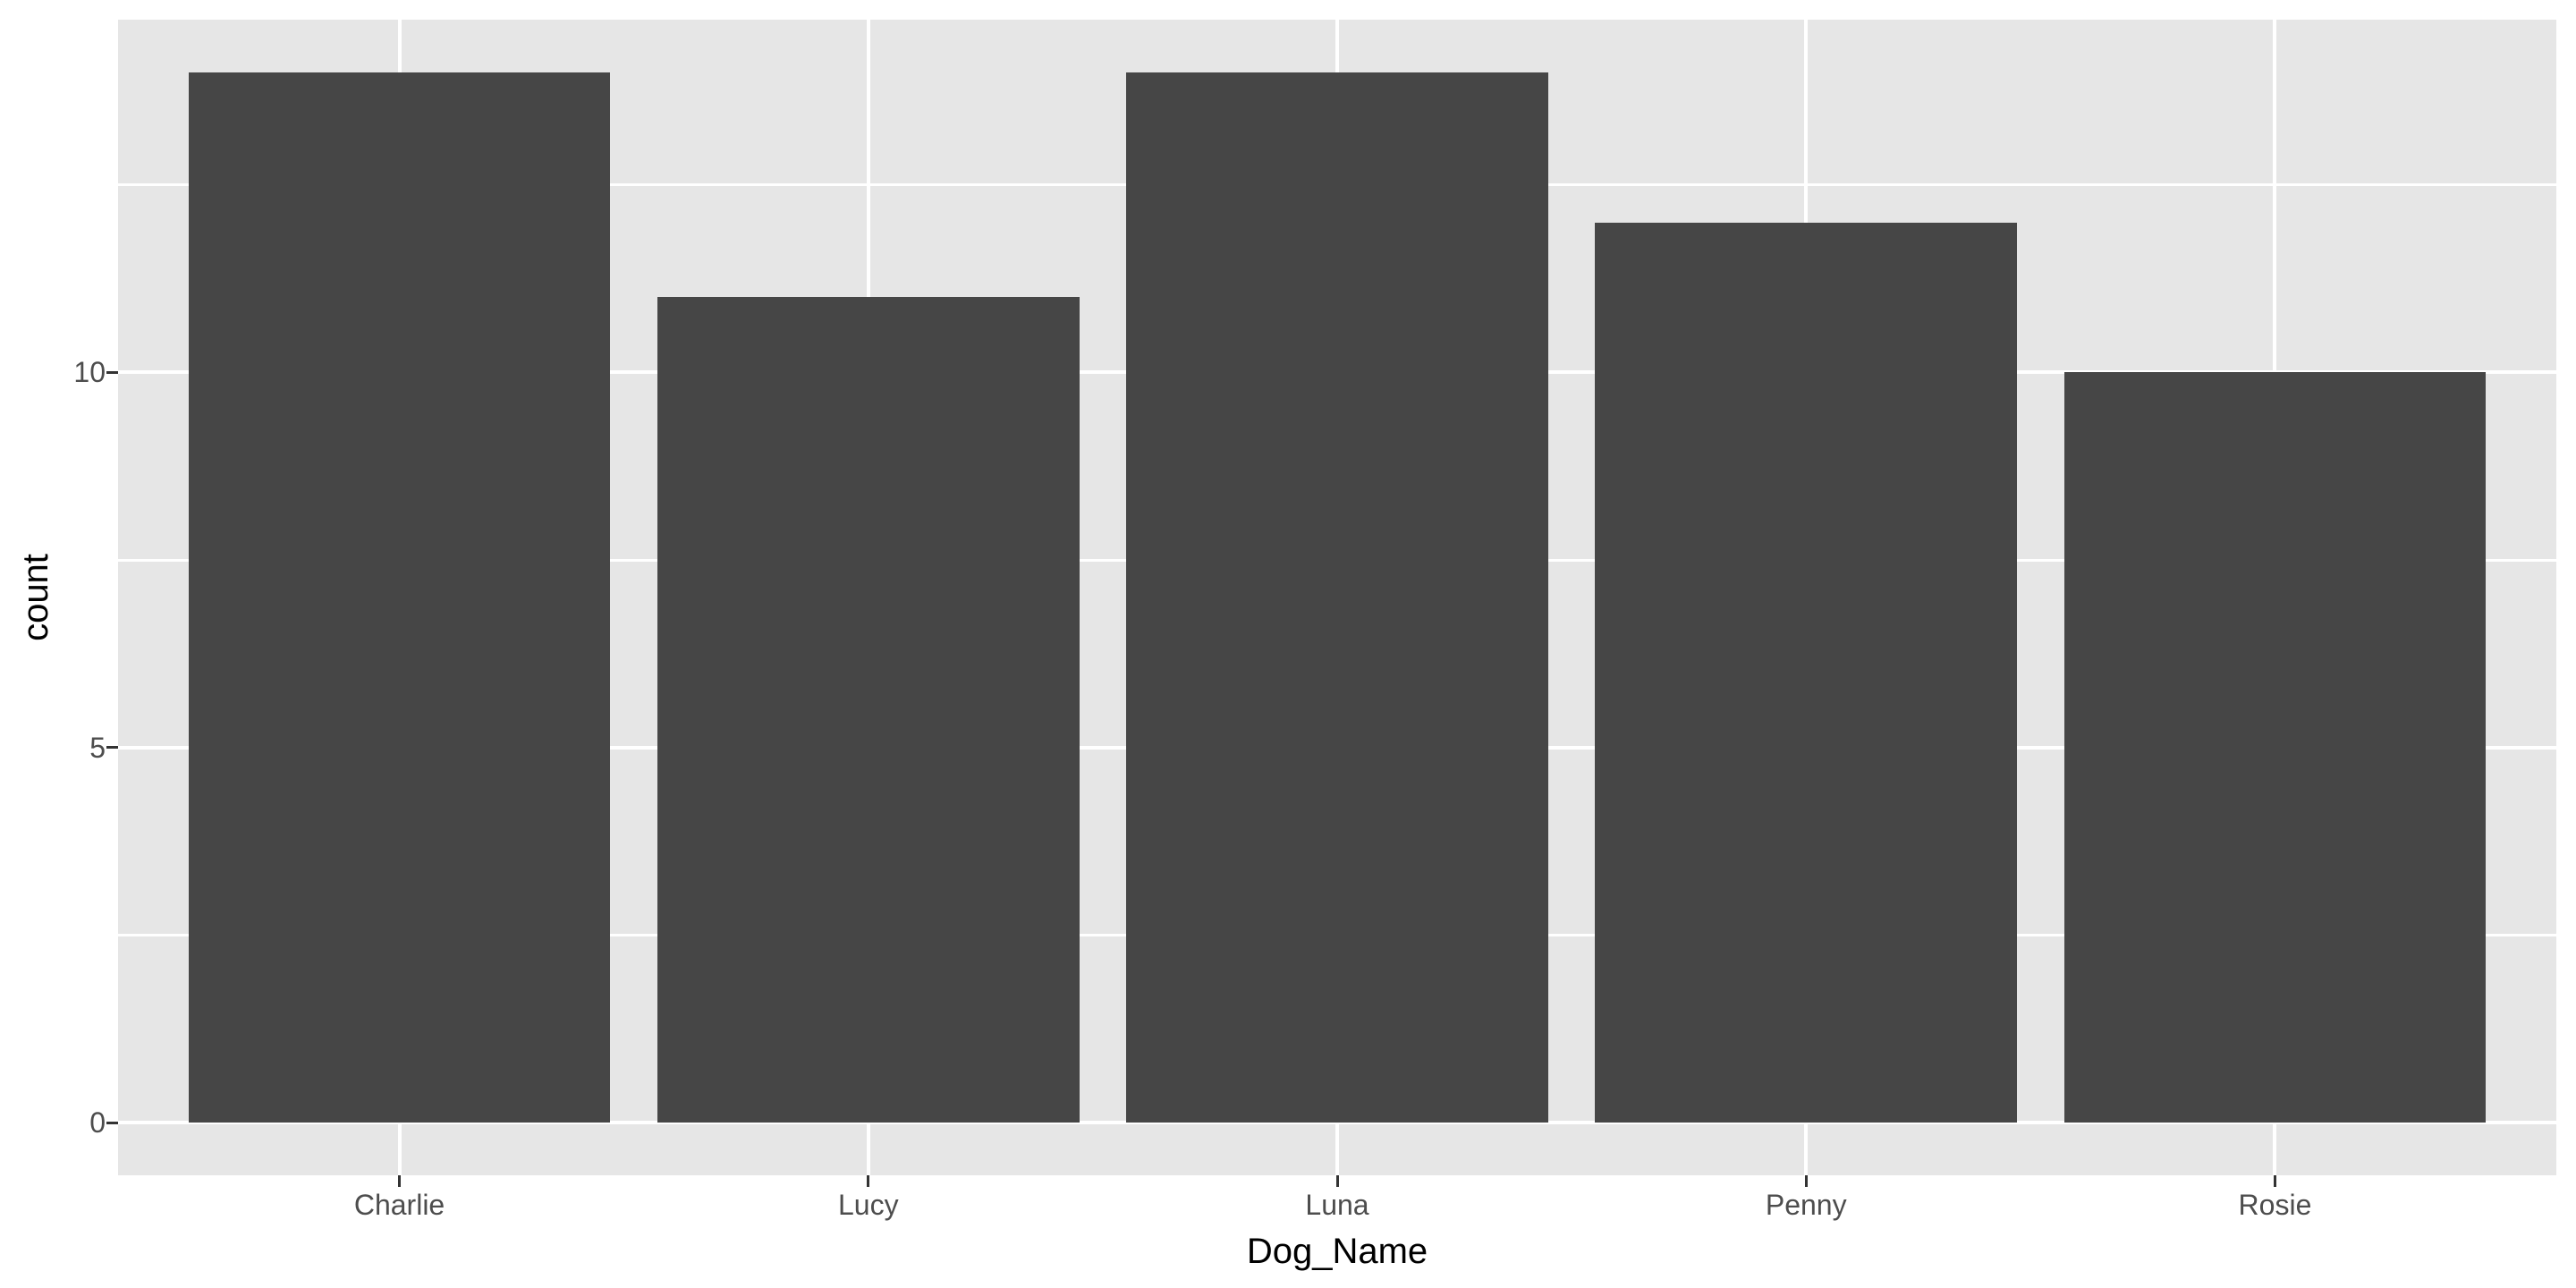  What do you see at coordinates (1806, 672) in the screenshot?
I see `bar-penny` at bounding box center [1806, 672].